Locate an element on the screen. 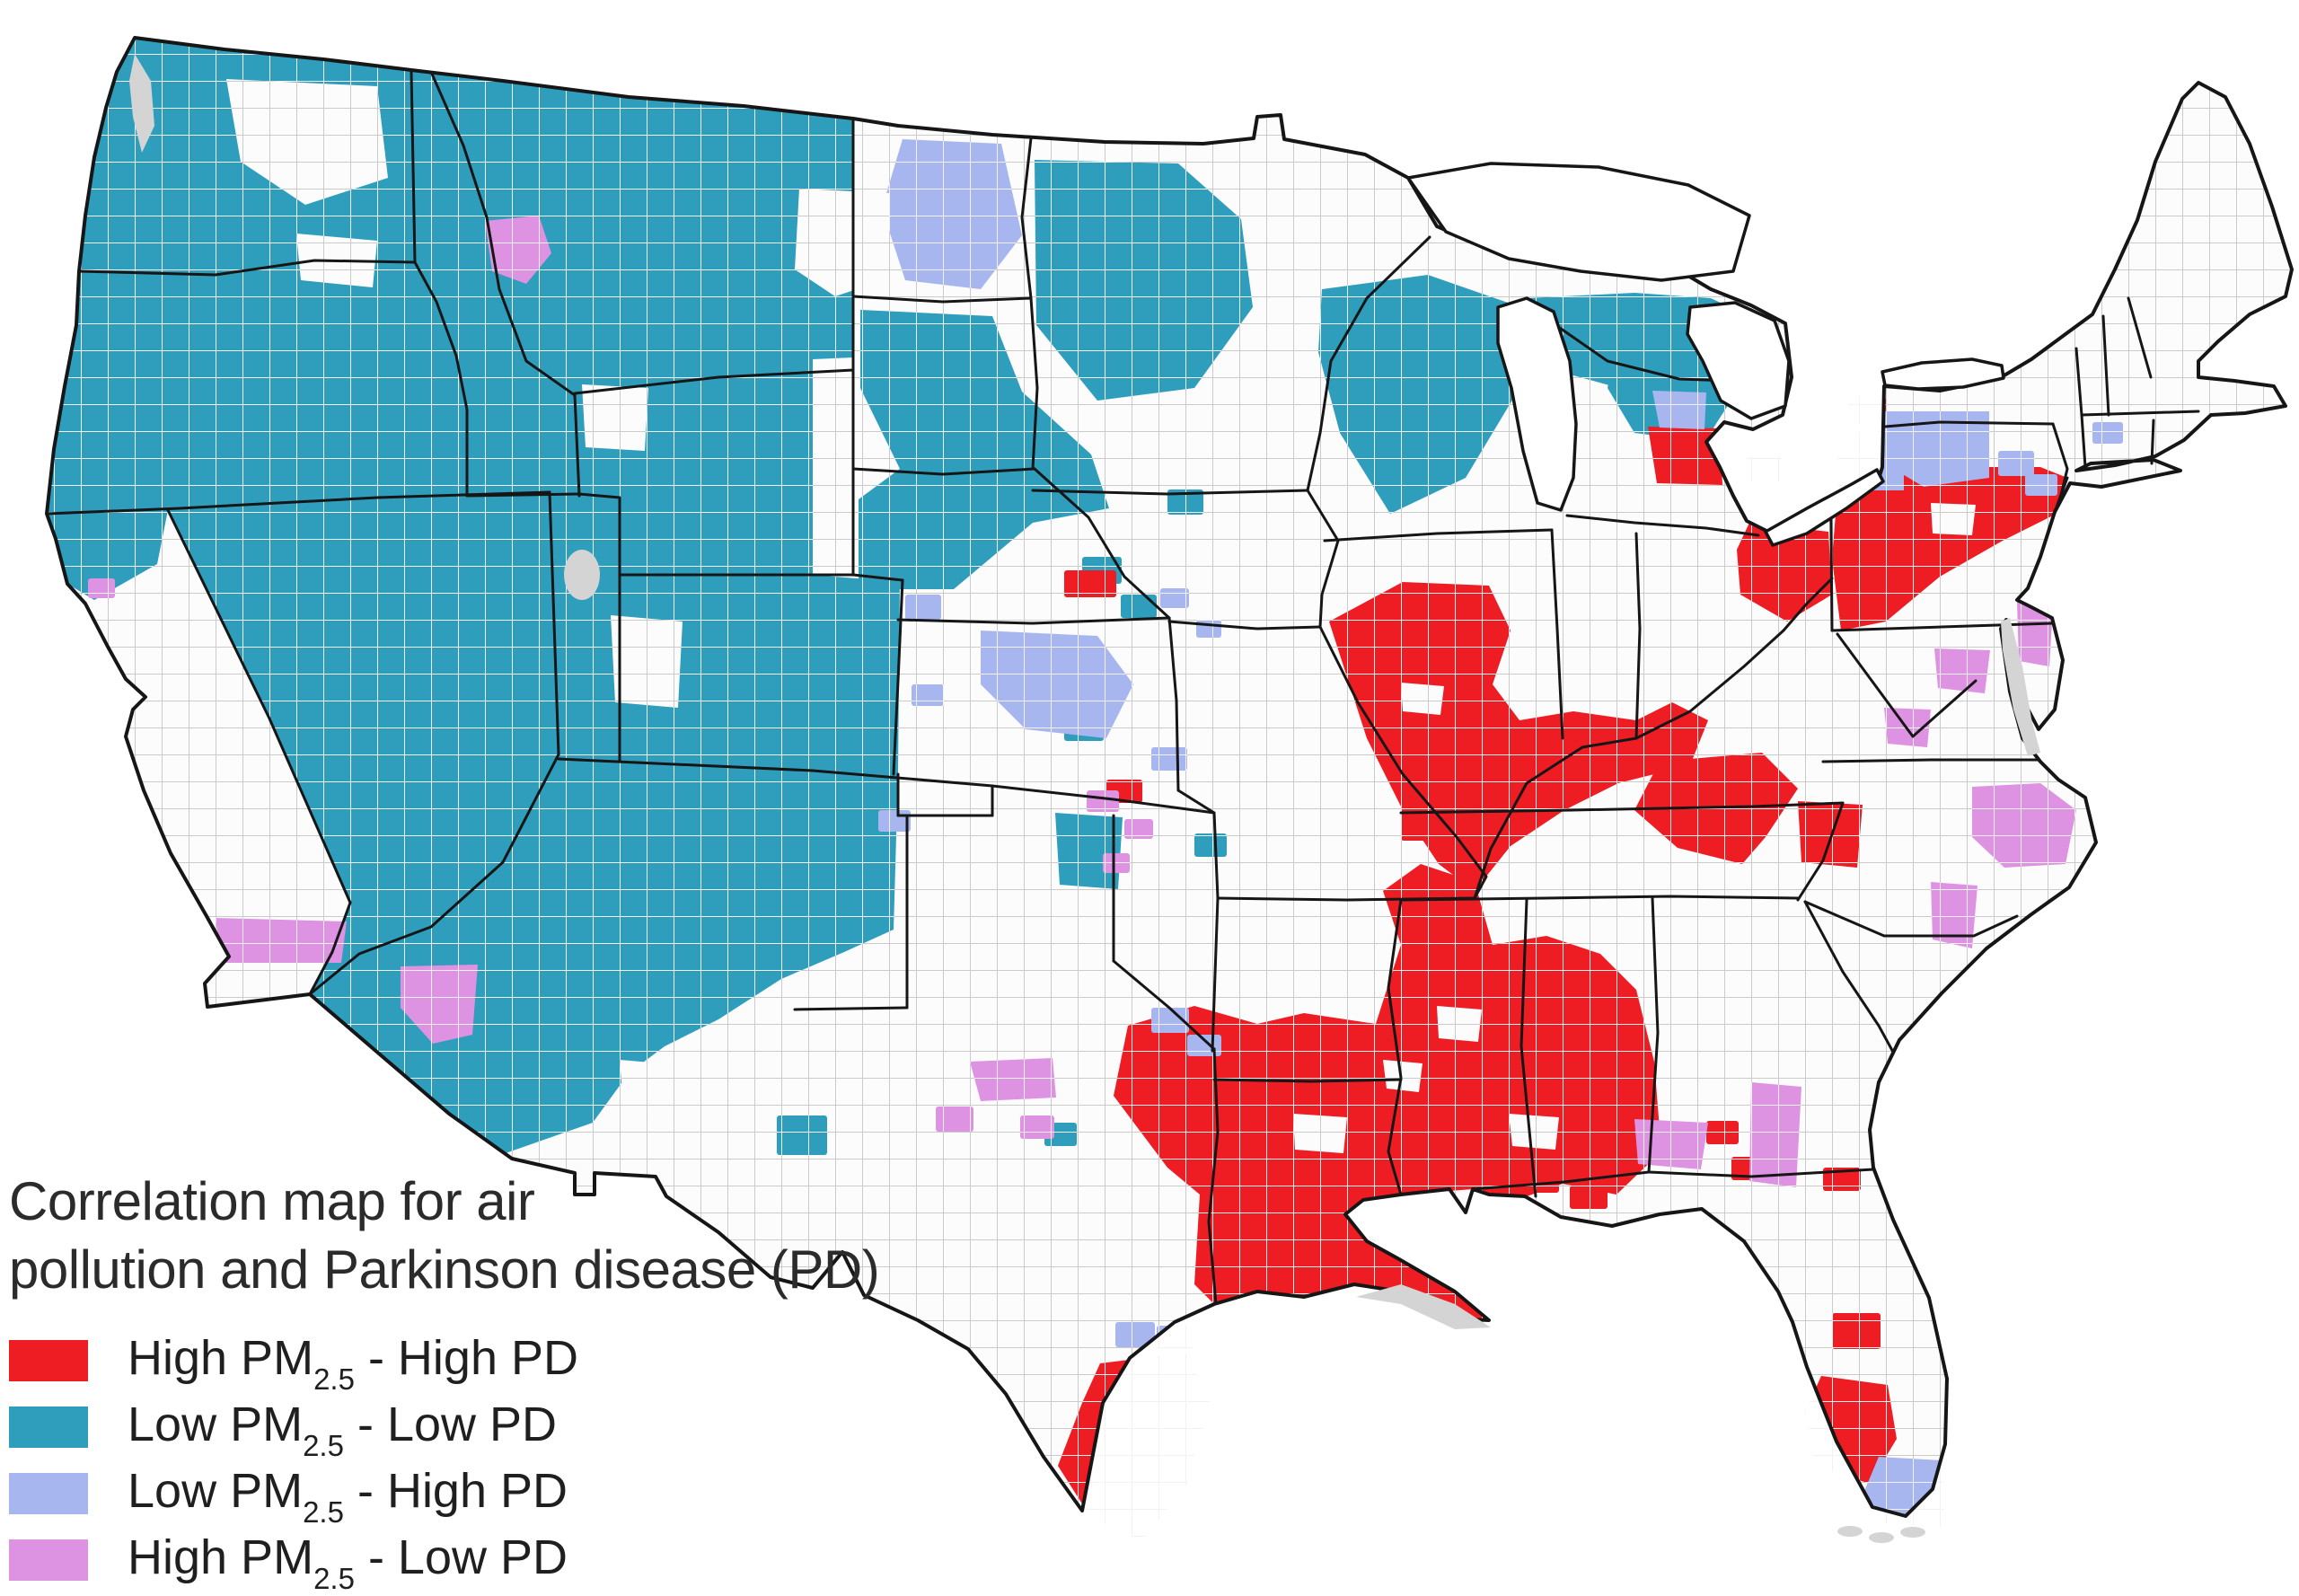 This screenshot has width=2299, height=1596. legend-label-low-pm-high-pd: Low PM2.5 - High PD is located at coordinates (348, 1496).